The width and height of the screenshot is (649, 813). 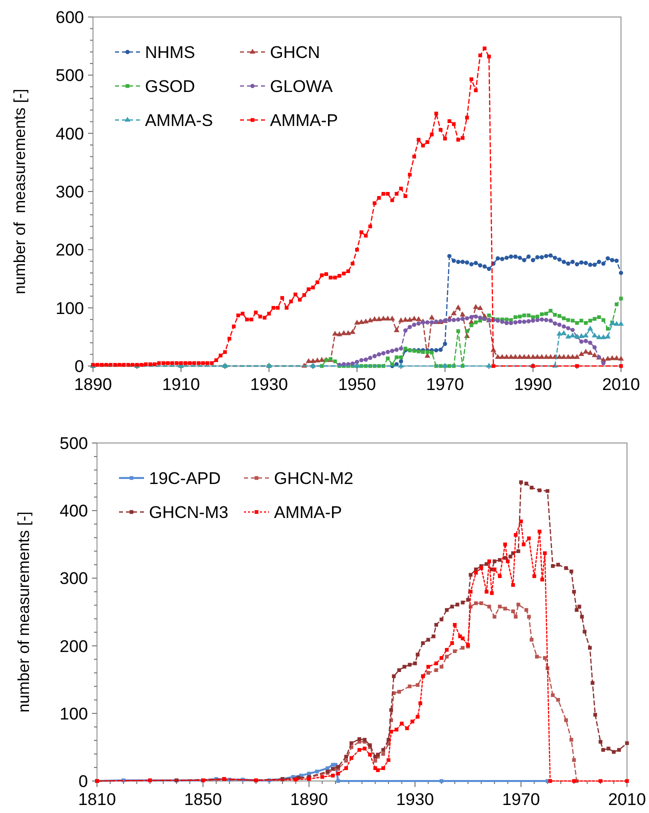 I want to click on x-tick-label: 1970, so click(x=445, y=384).